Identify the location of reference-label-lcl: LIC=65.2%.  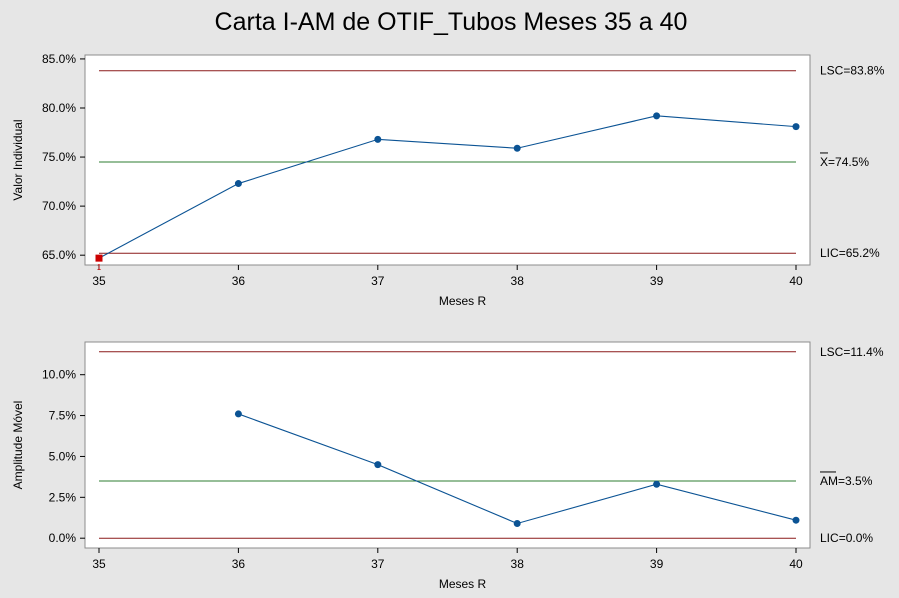
(850, 253).